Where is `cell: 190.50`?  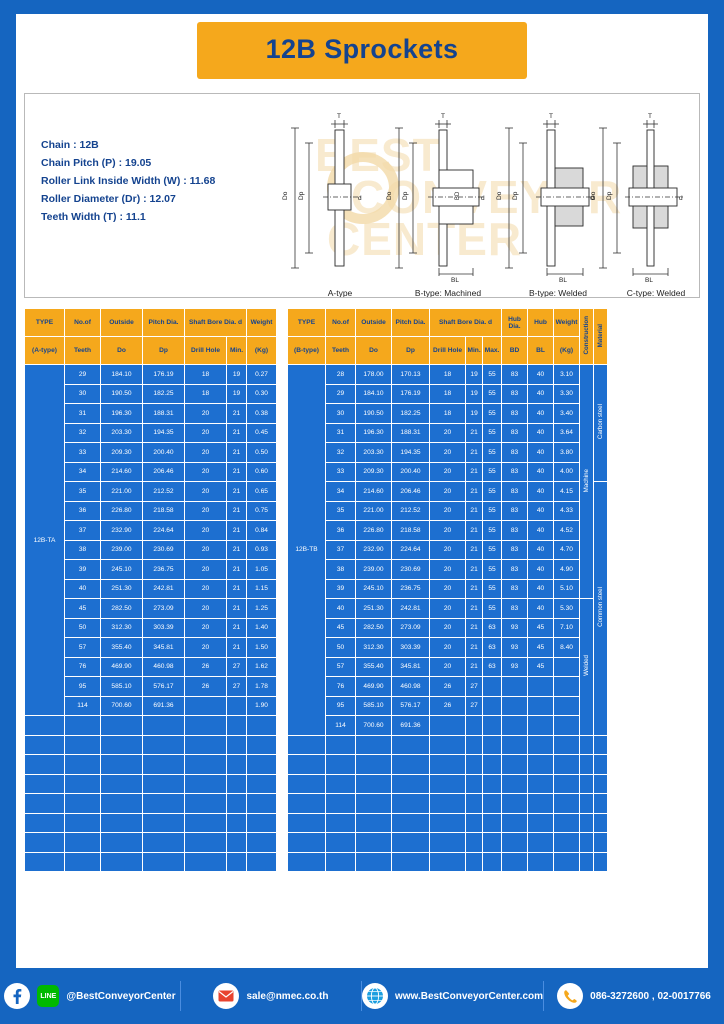 cell: 190.50 is located at coordinates (121, 393).